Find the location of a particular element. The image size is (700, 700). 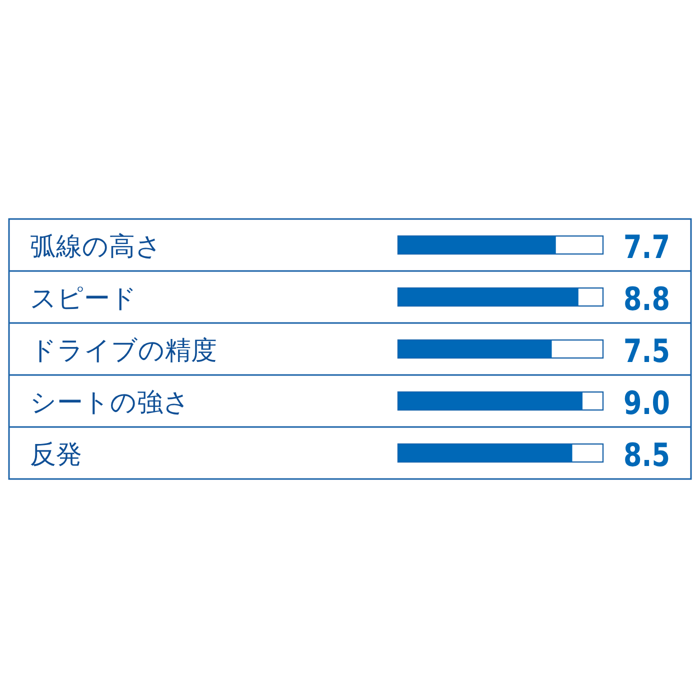

y-tick-label: 反発 is located at coordinates (56, 455).